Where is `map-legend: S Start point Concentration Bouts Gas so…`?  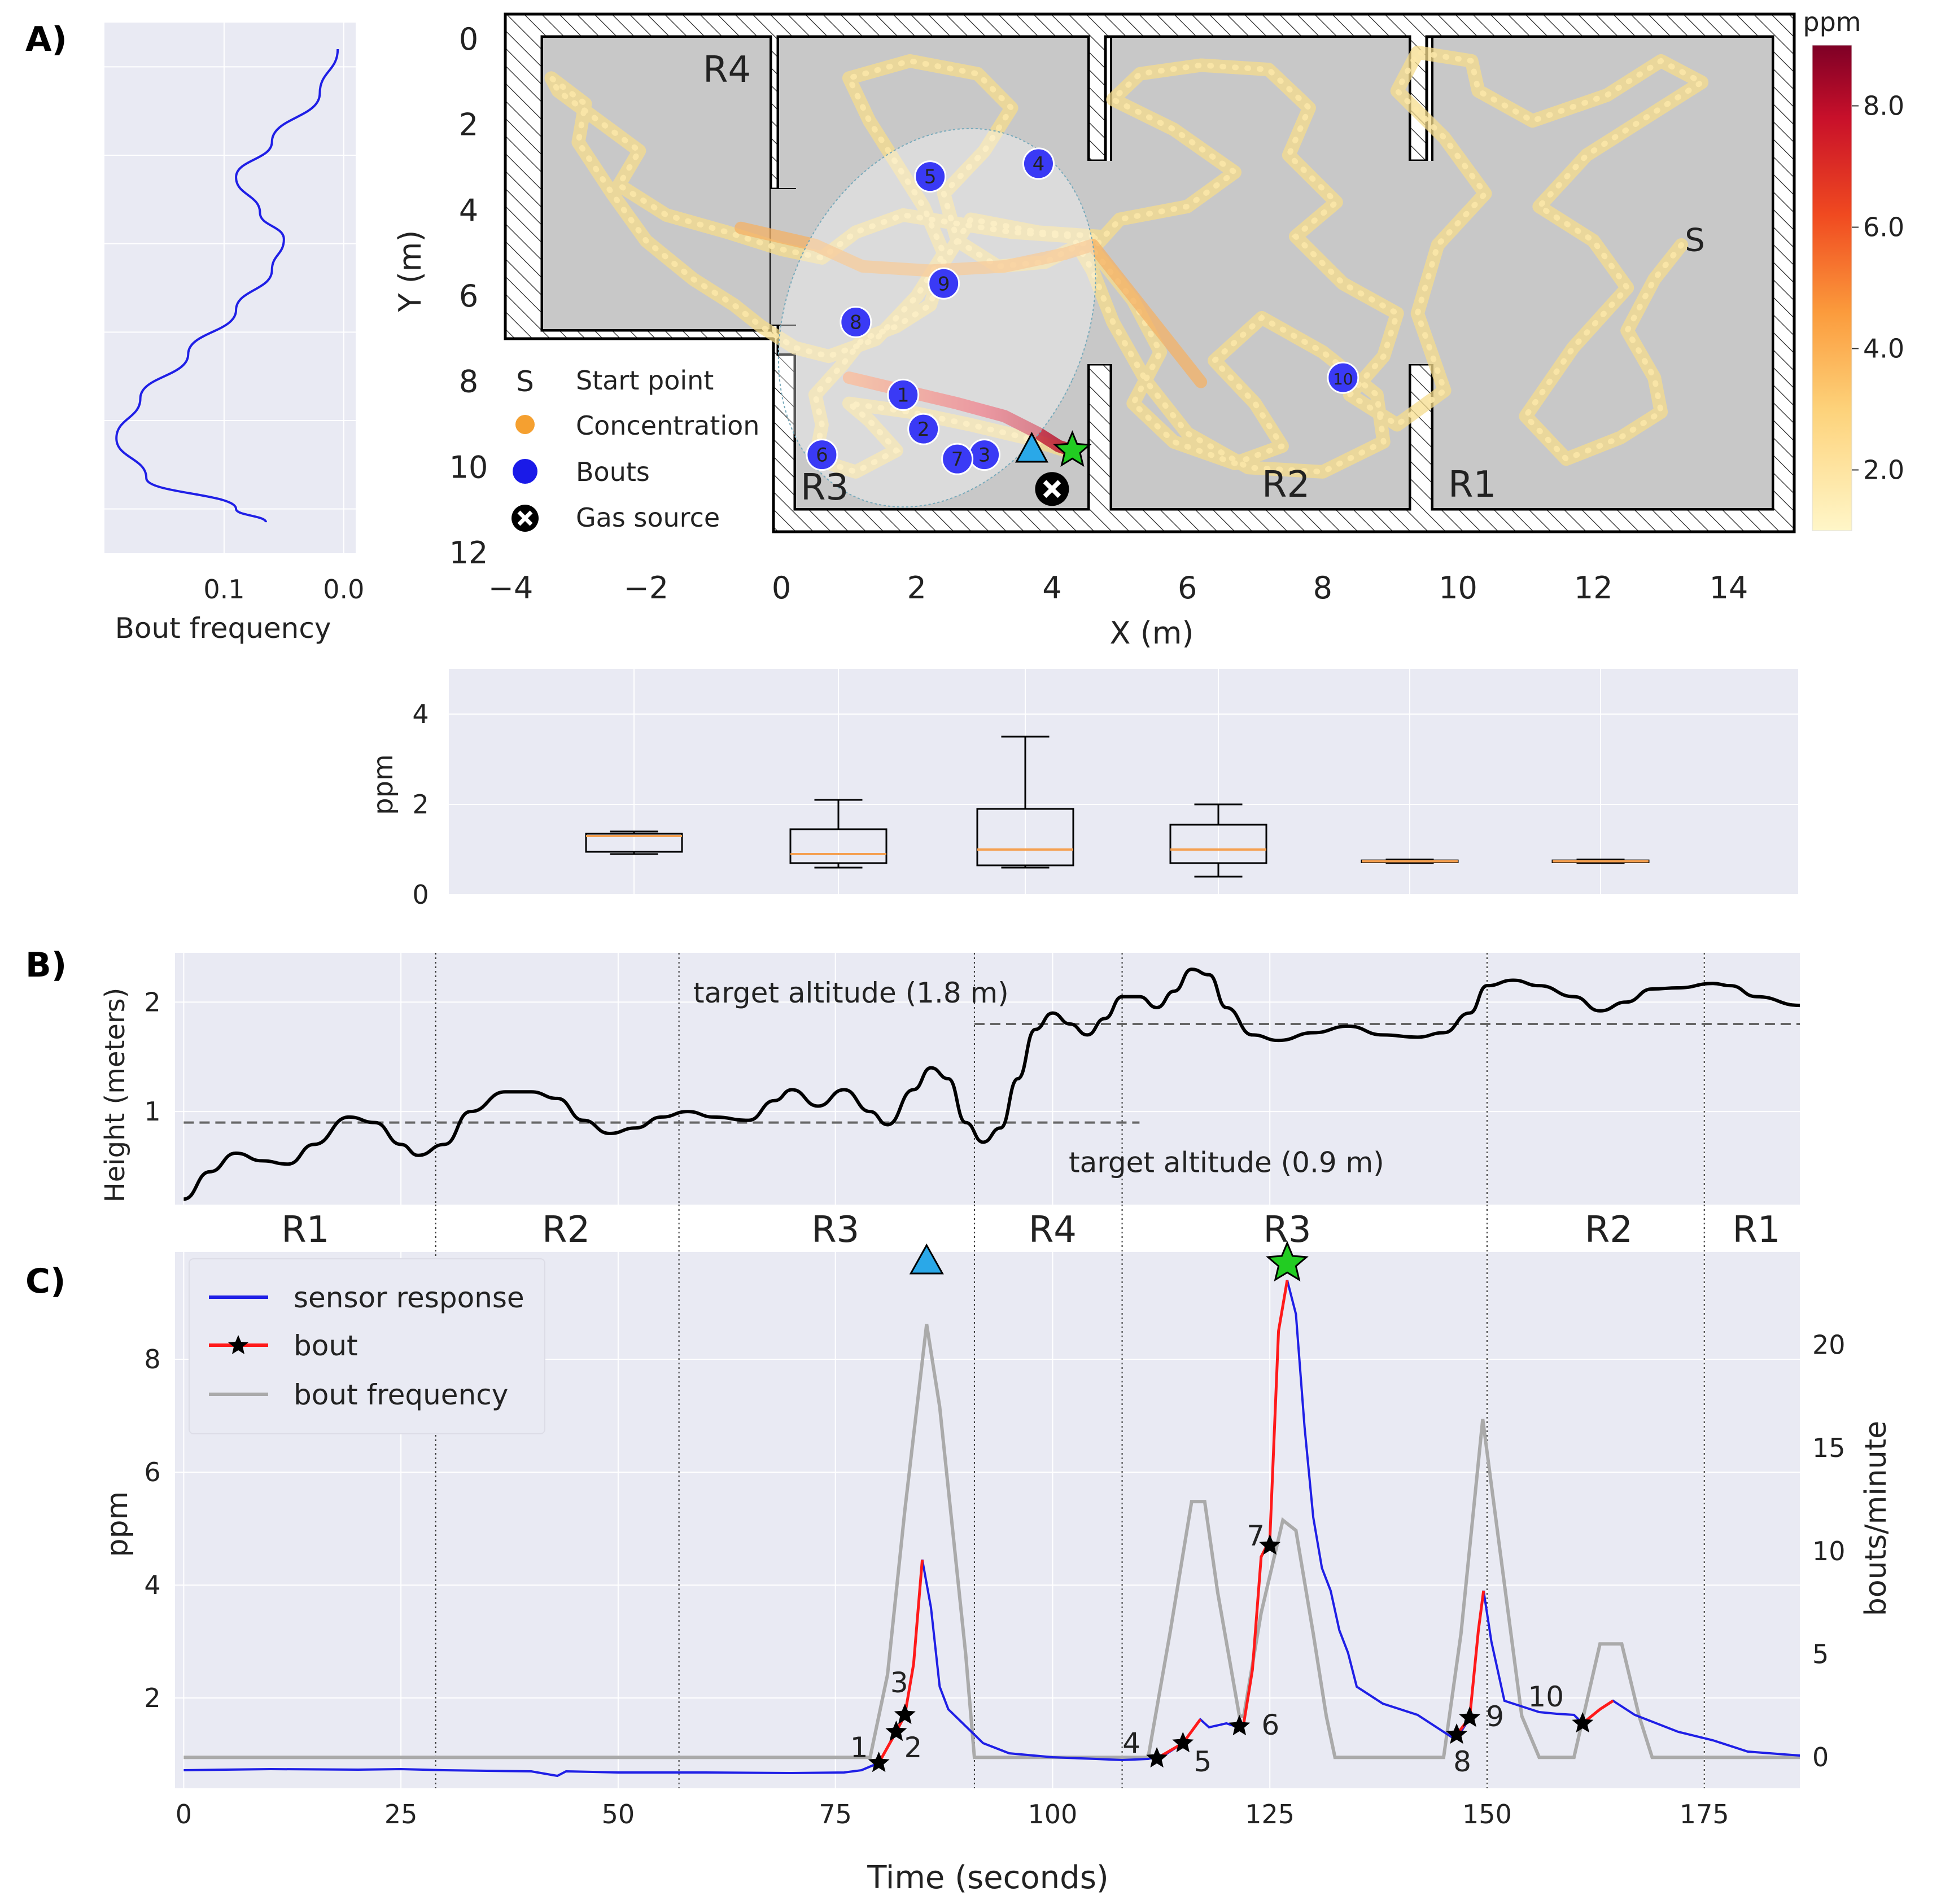
map-legend: S Start point Concentration Bouts Gas so… is located at coordinates (632, 449).